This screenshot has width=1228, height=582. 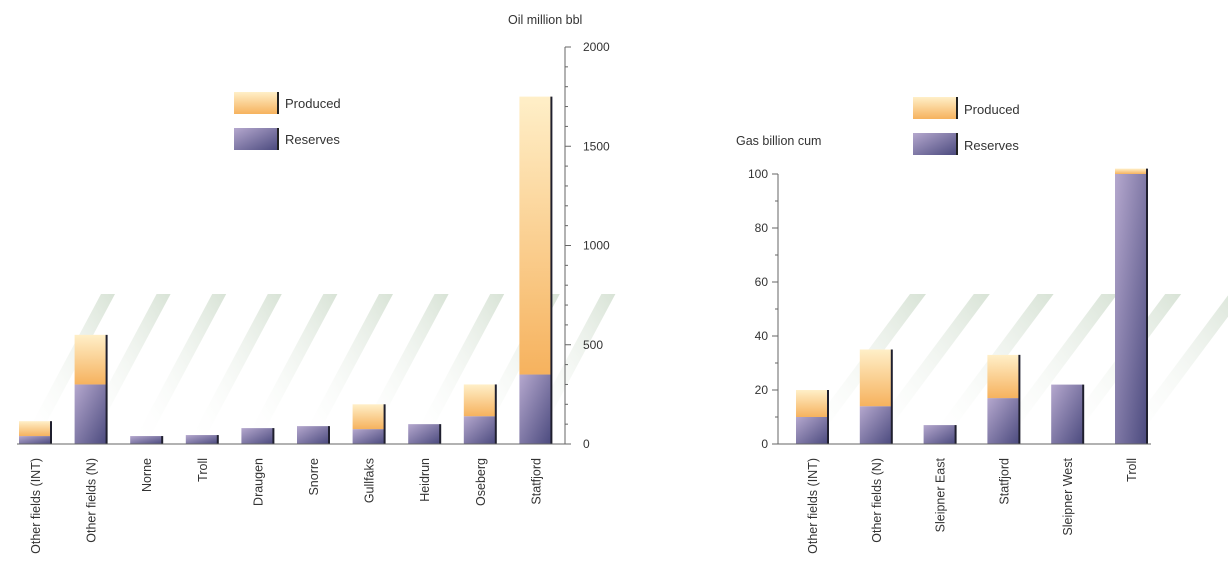 I want to click on category-label: Heidrun, so click(x=425, y=480).